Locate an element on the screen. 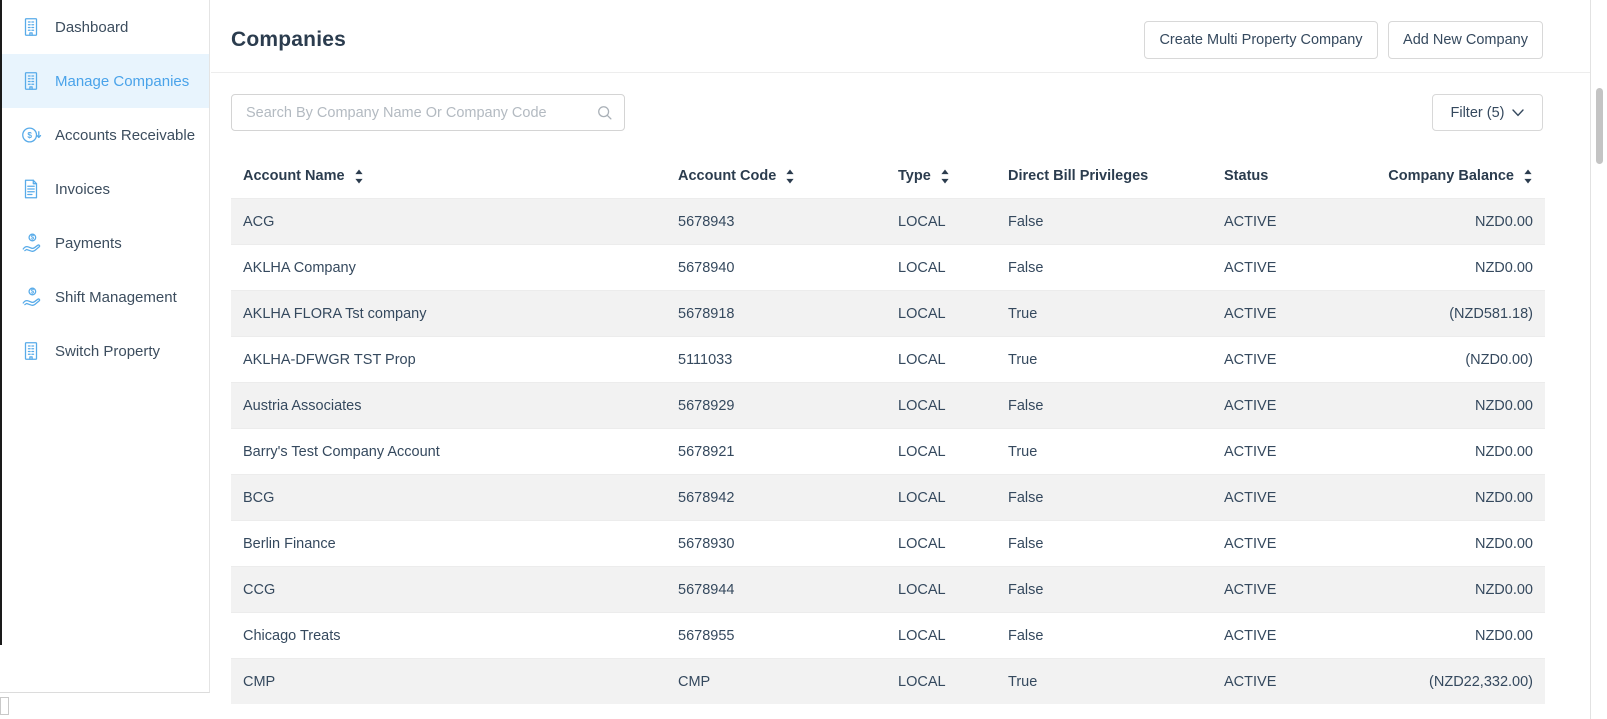 The height and width of the screenshot is (719, 1607). sidebar-item-manage-companies: Manage Companies is located at coordinates (104, 81).